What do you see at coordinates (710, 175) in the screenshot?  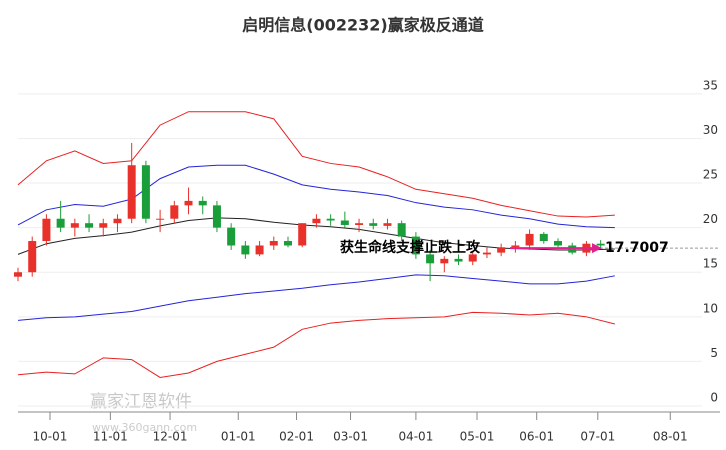 I see `y-tick-label: 25` at bounding box center [710, 175].